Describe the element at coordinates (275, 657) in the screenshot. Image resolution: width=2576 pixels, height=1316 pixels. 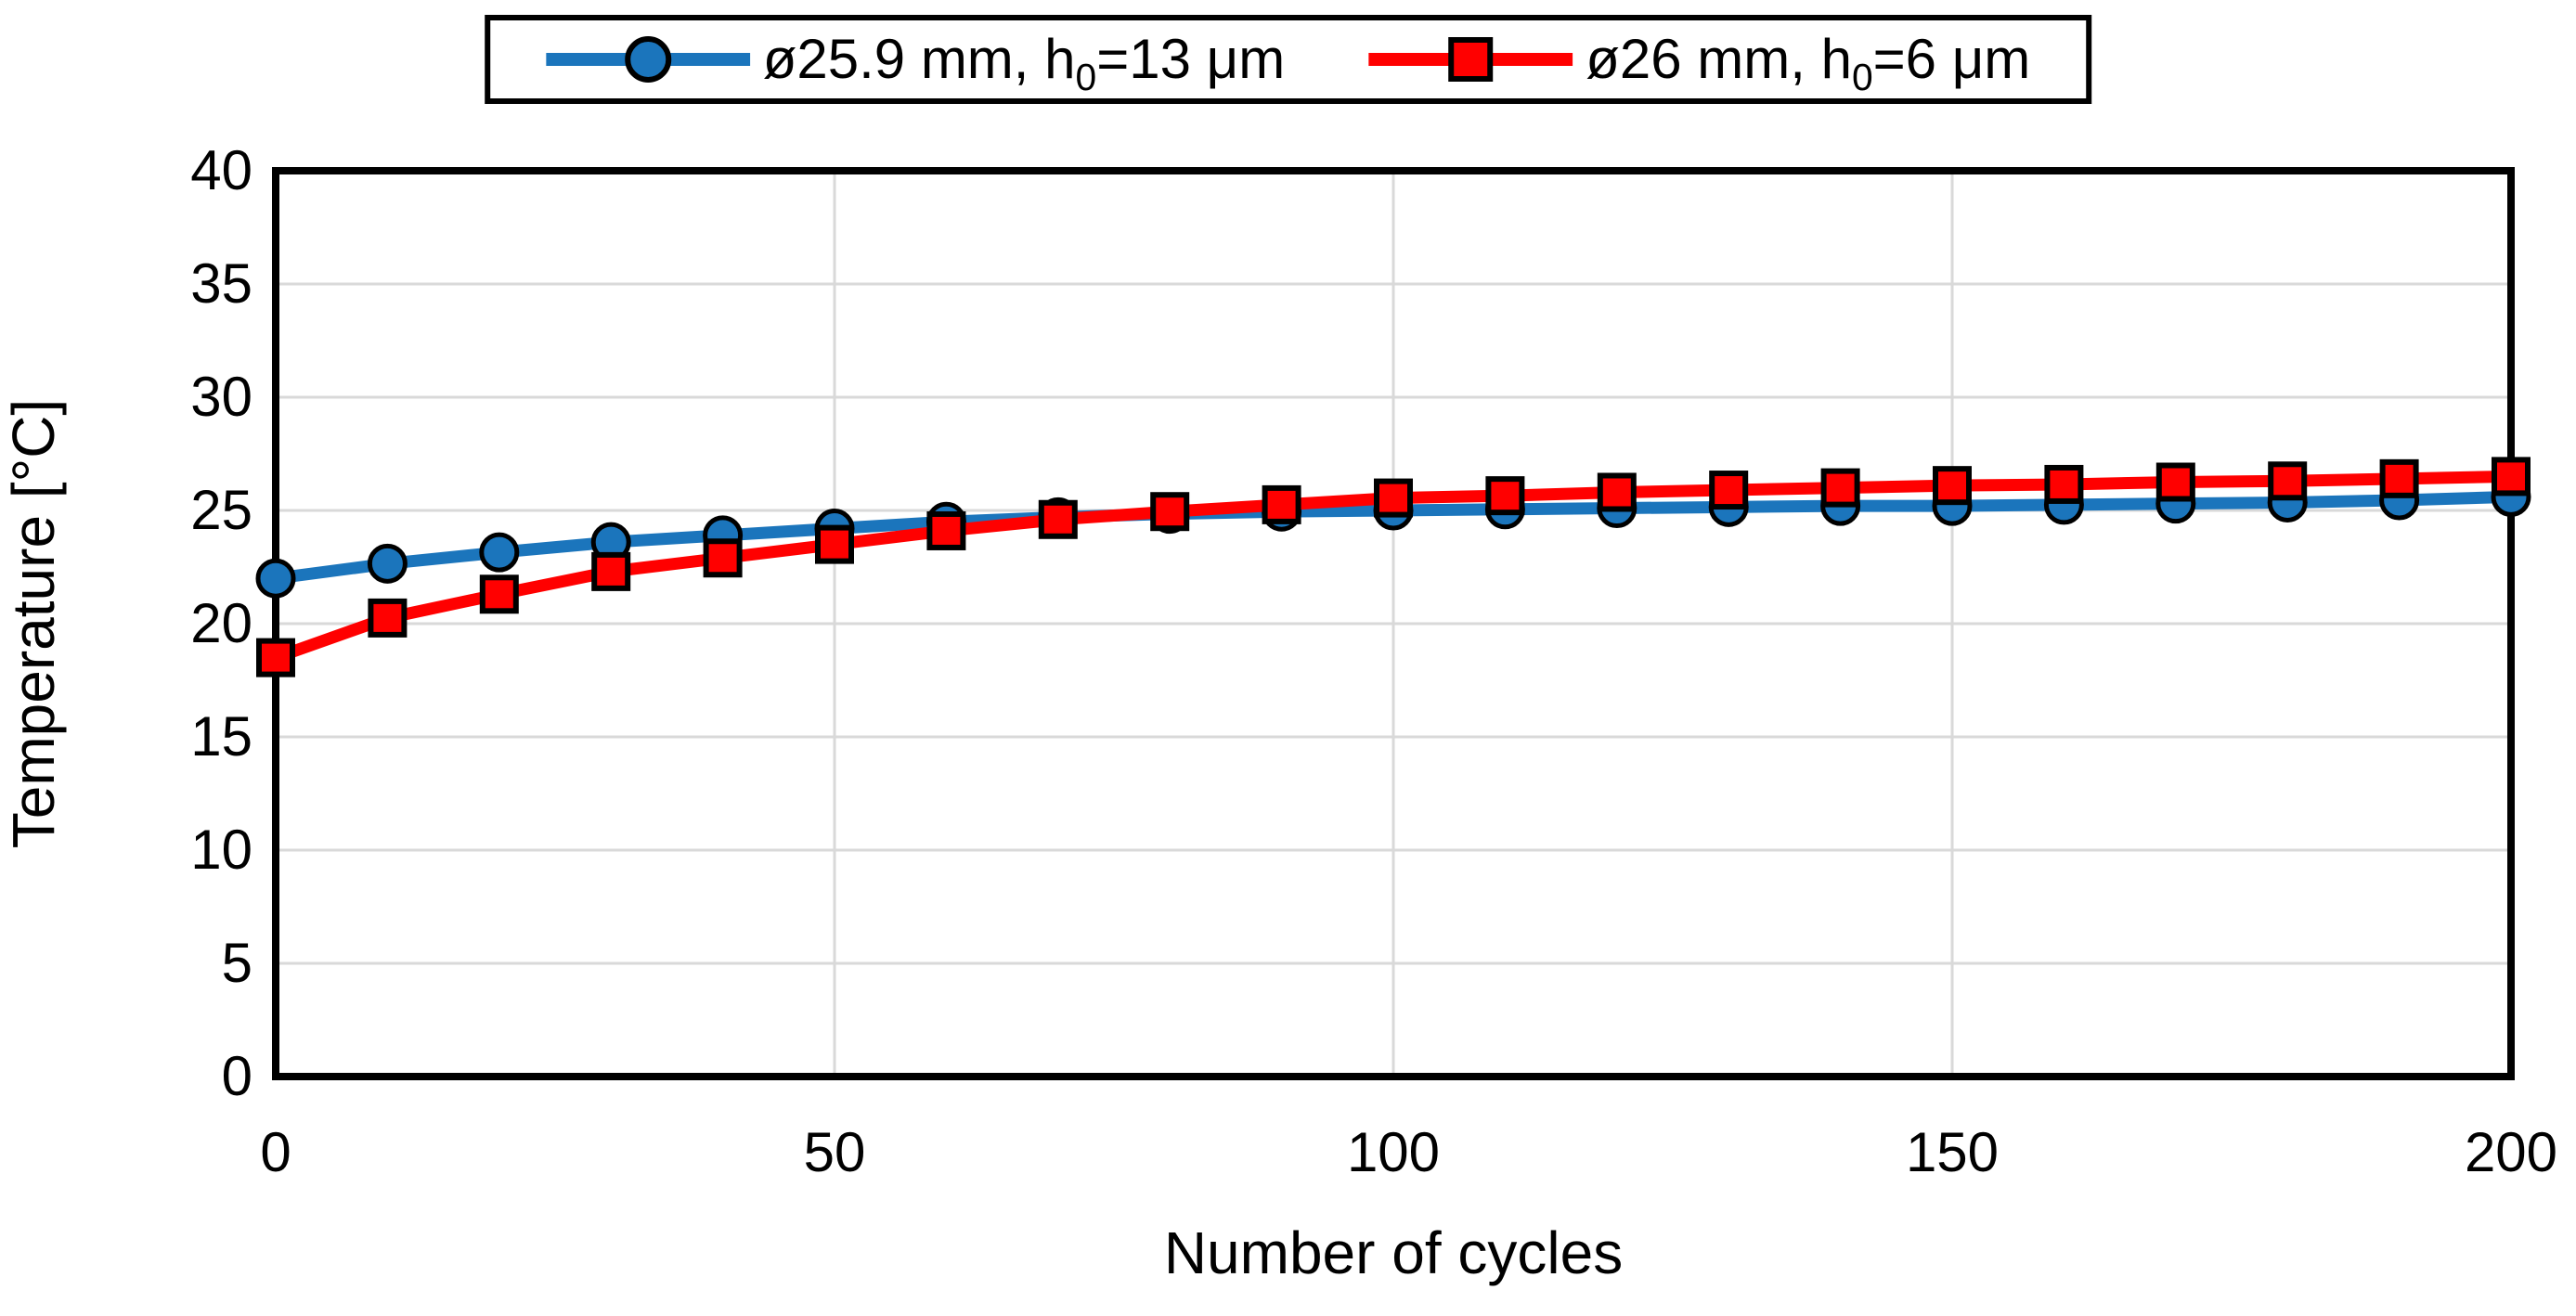
I see `marker-red-x0` at that location.